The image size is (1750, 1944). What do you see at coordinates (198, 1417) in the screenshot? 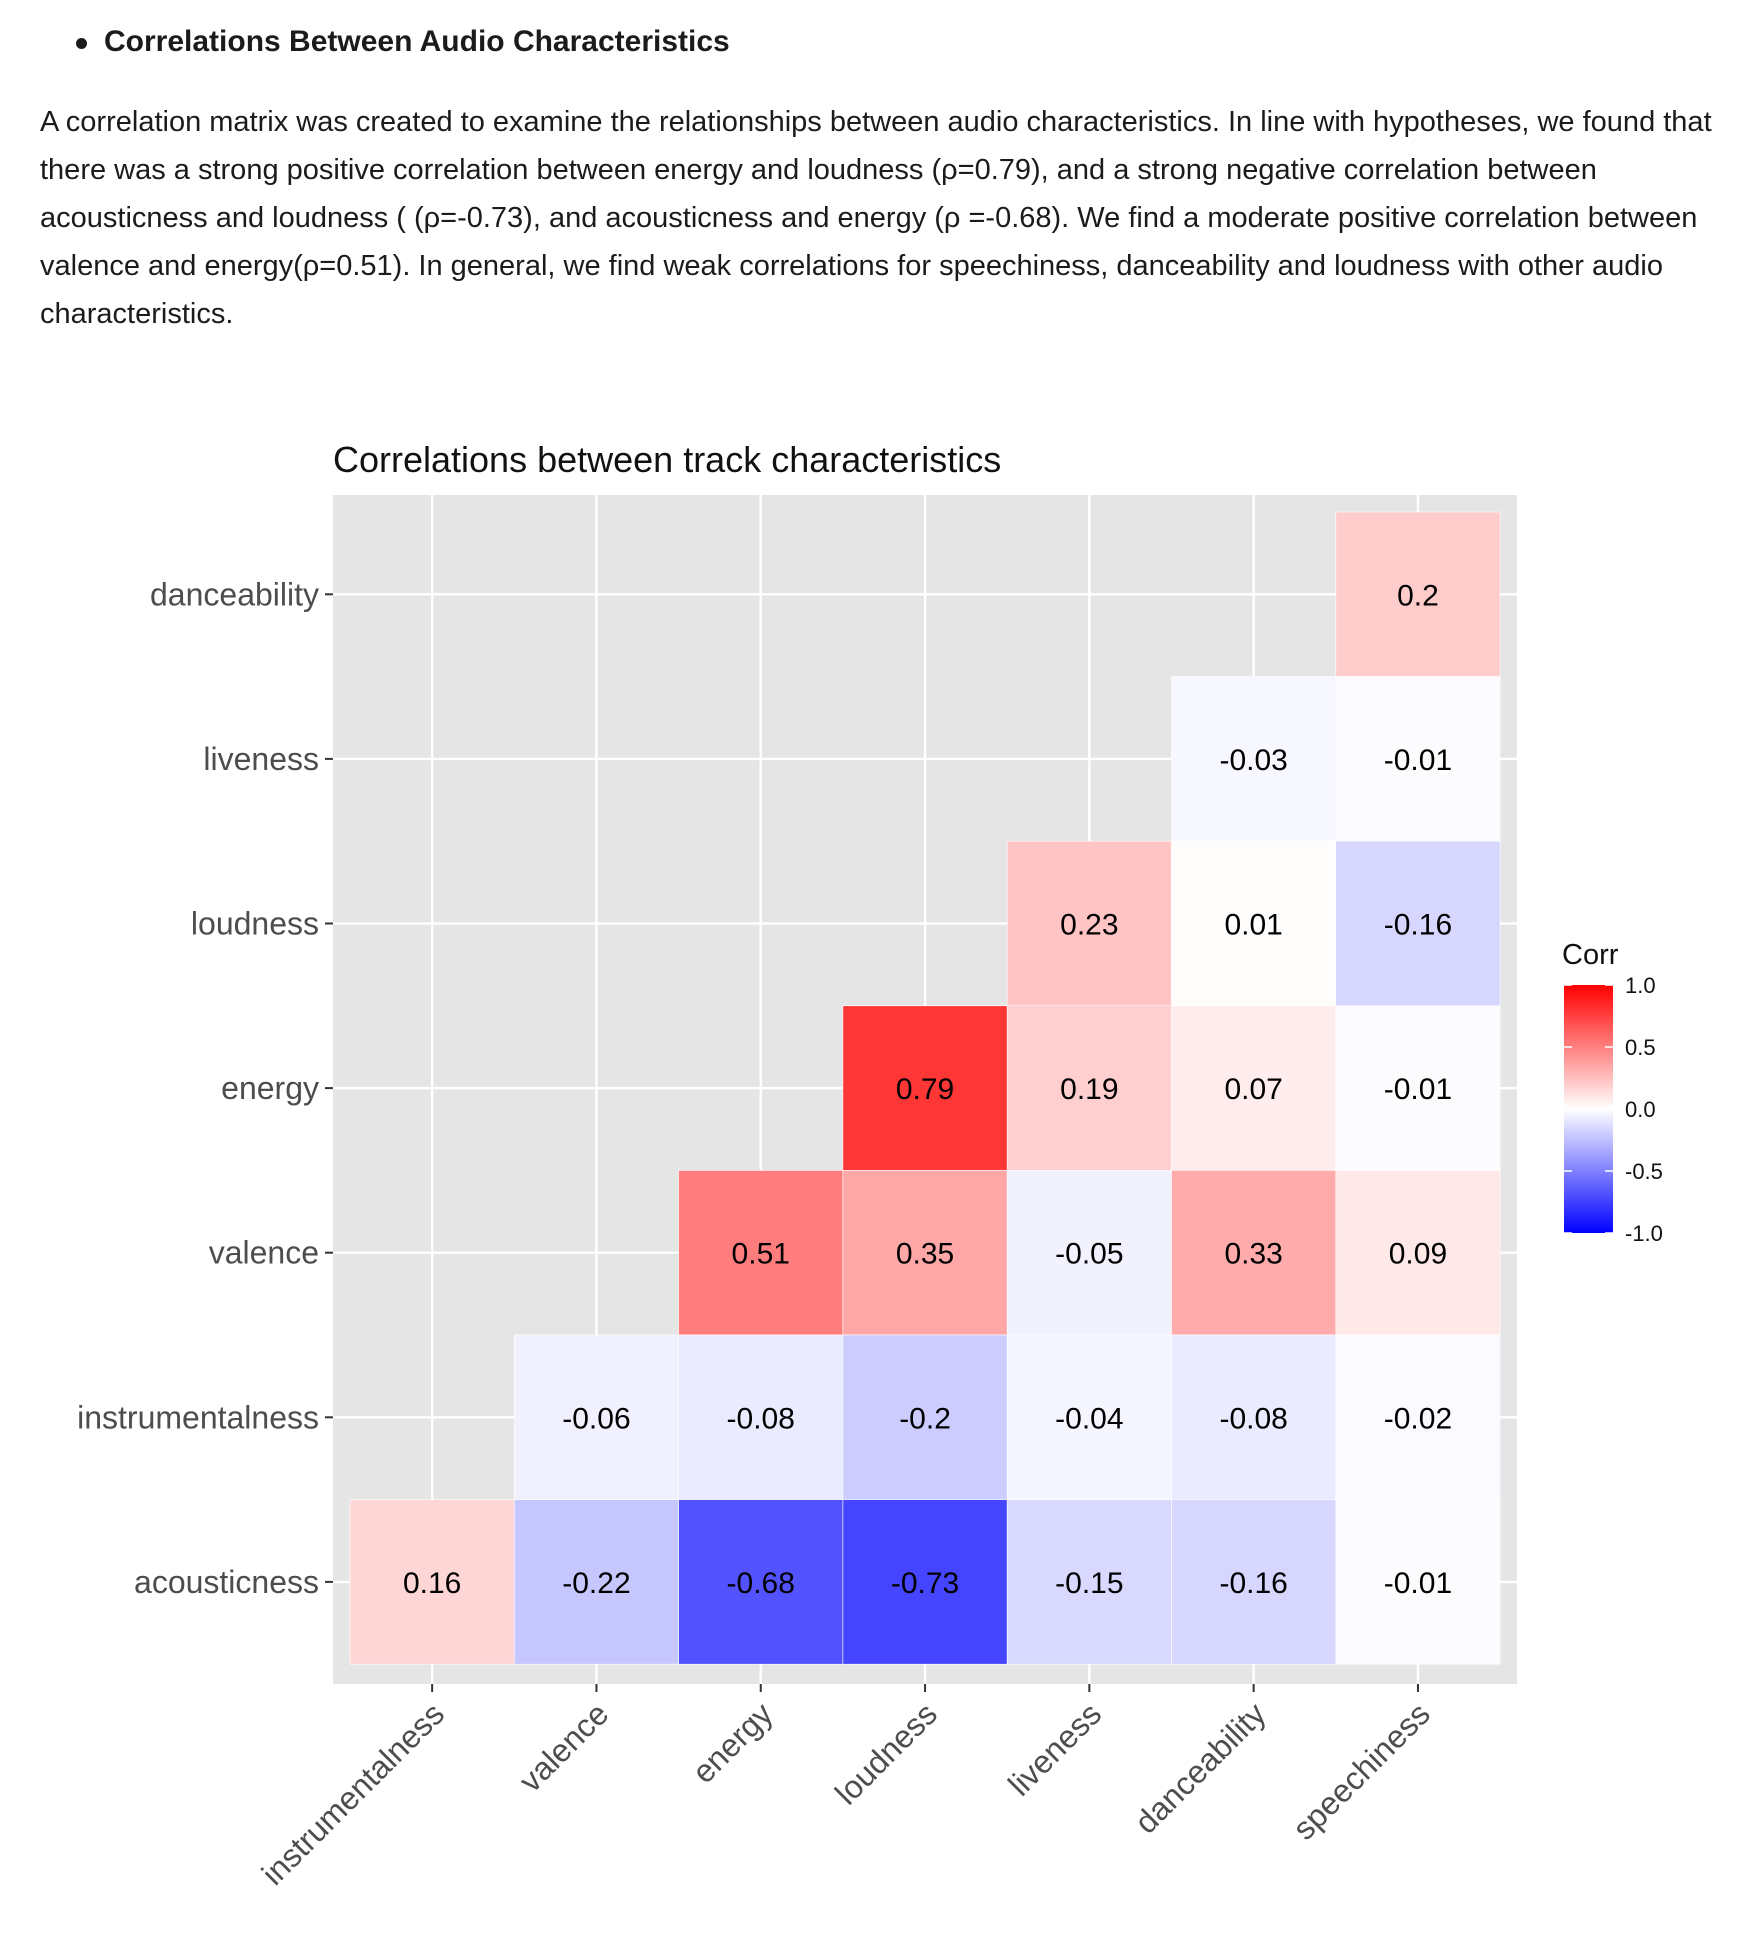
I see `y-axis-tick-label: instrumentalness` at bounding box center [198, 1417].